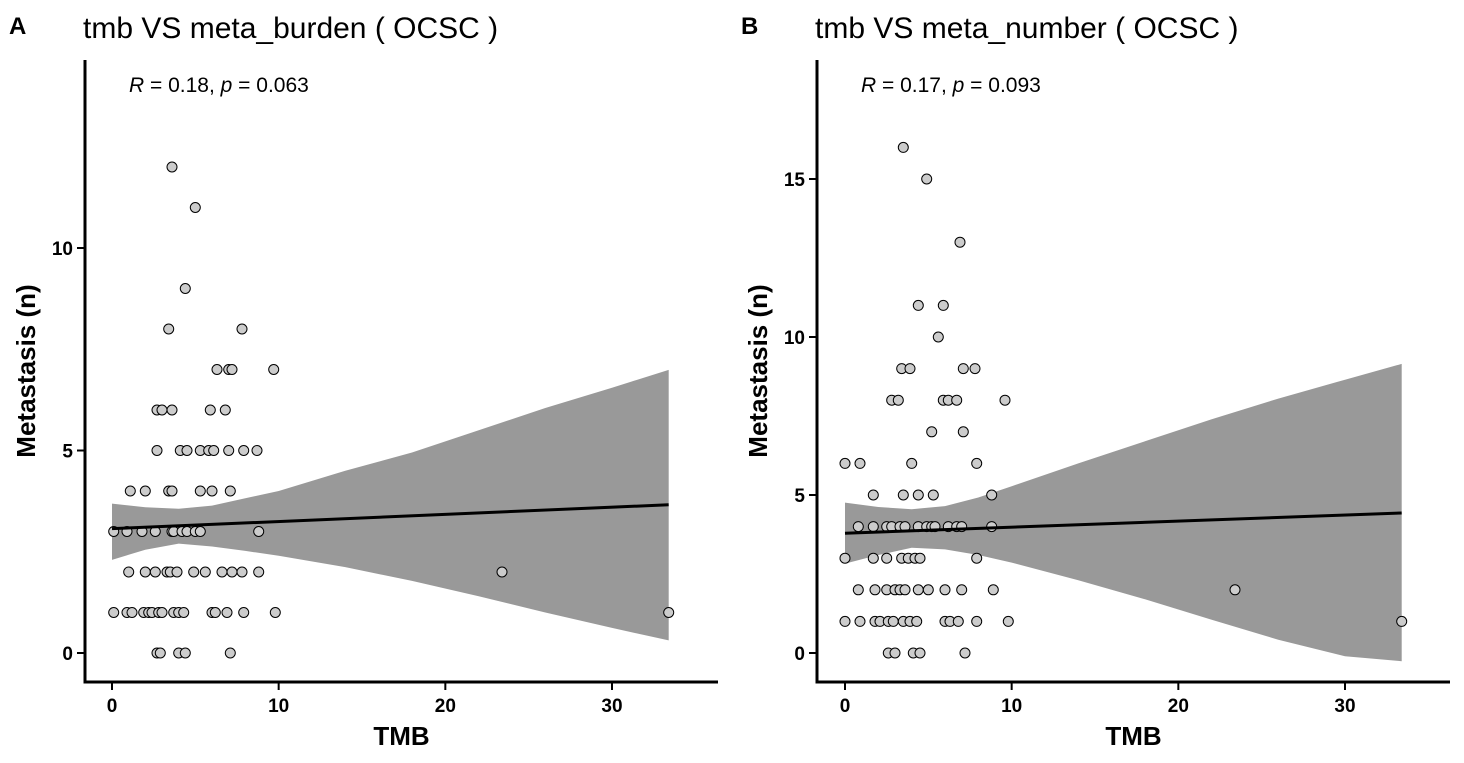  Describe the element at coordinates (62, 249) in the screenshot. I see `y-tick-label: 10` at that location.